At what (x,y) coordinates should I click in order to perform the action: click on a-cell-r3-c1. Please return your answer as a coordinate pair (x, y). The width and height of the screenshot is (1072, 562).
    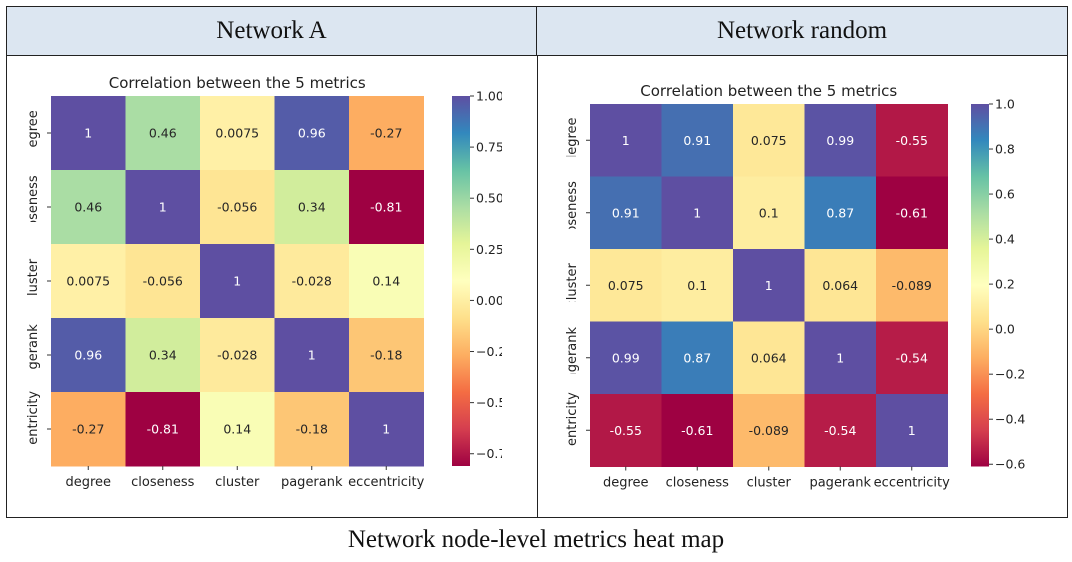
    Looking at the image, I should click on (163, 355).